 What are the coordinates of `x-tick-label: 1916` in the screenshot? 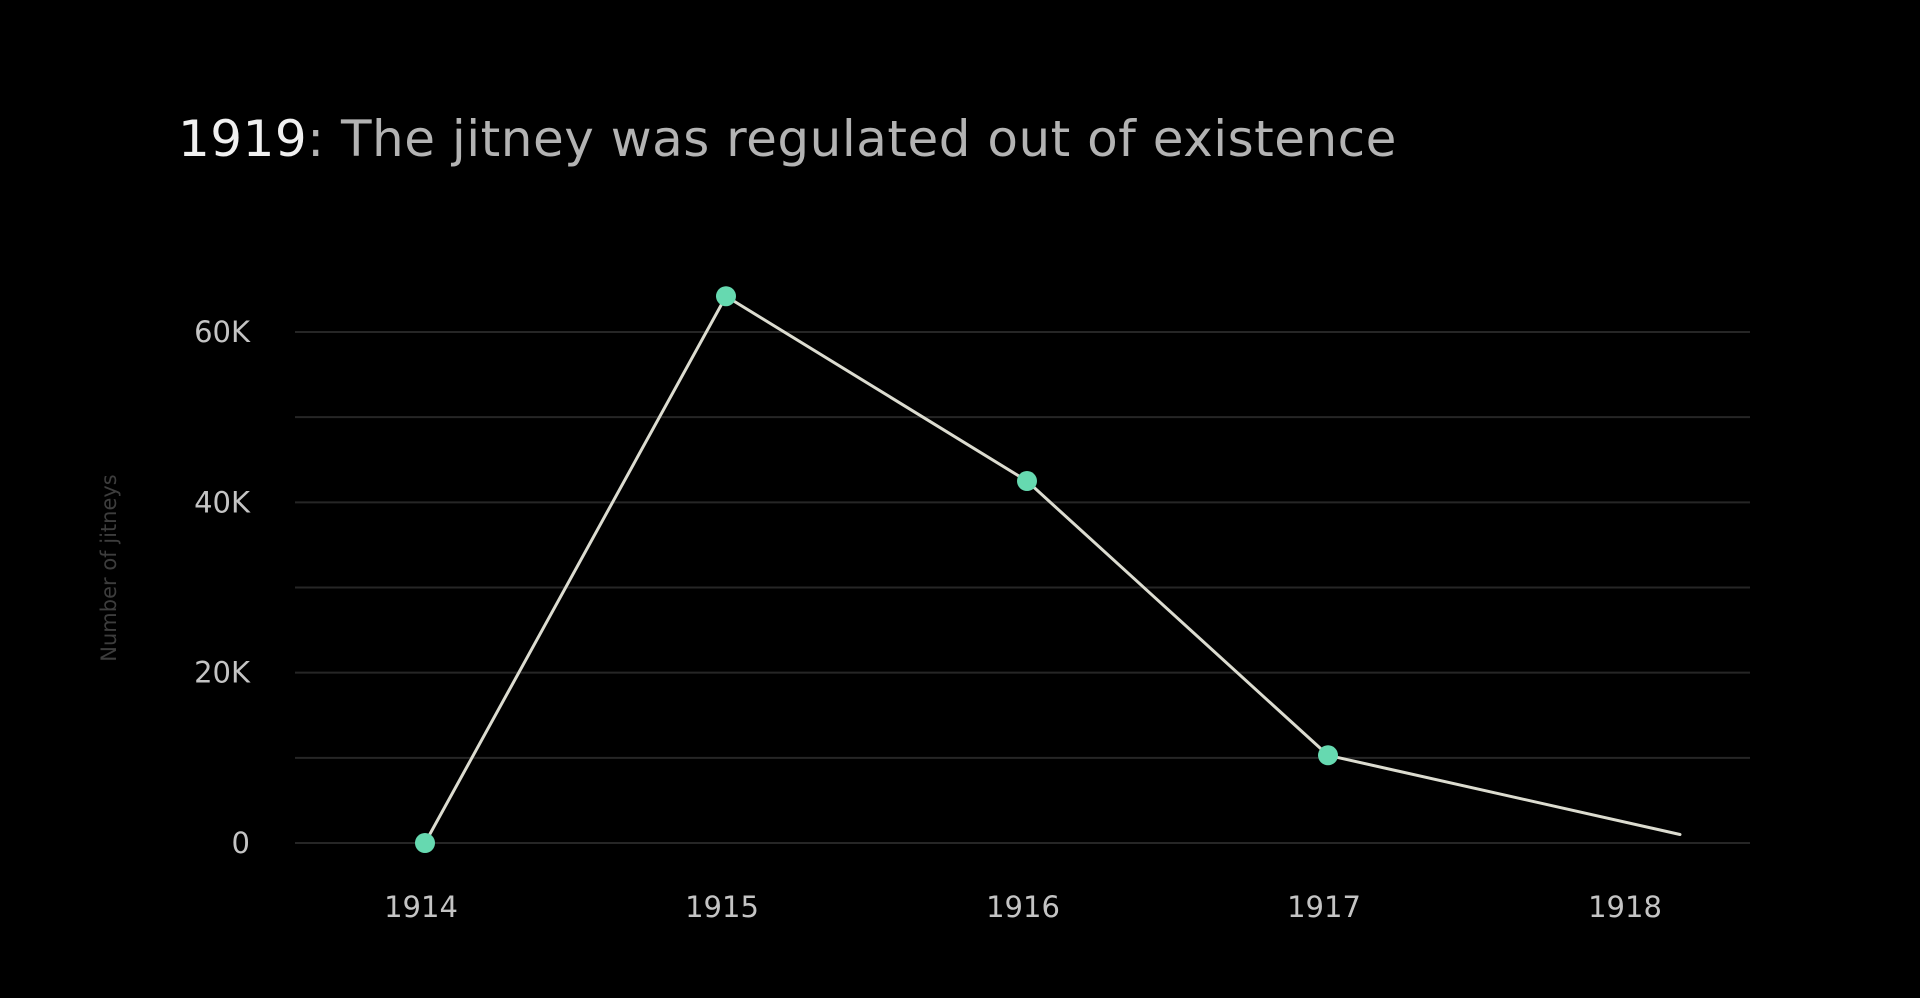 It's located at (1023, 907).